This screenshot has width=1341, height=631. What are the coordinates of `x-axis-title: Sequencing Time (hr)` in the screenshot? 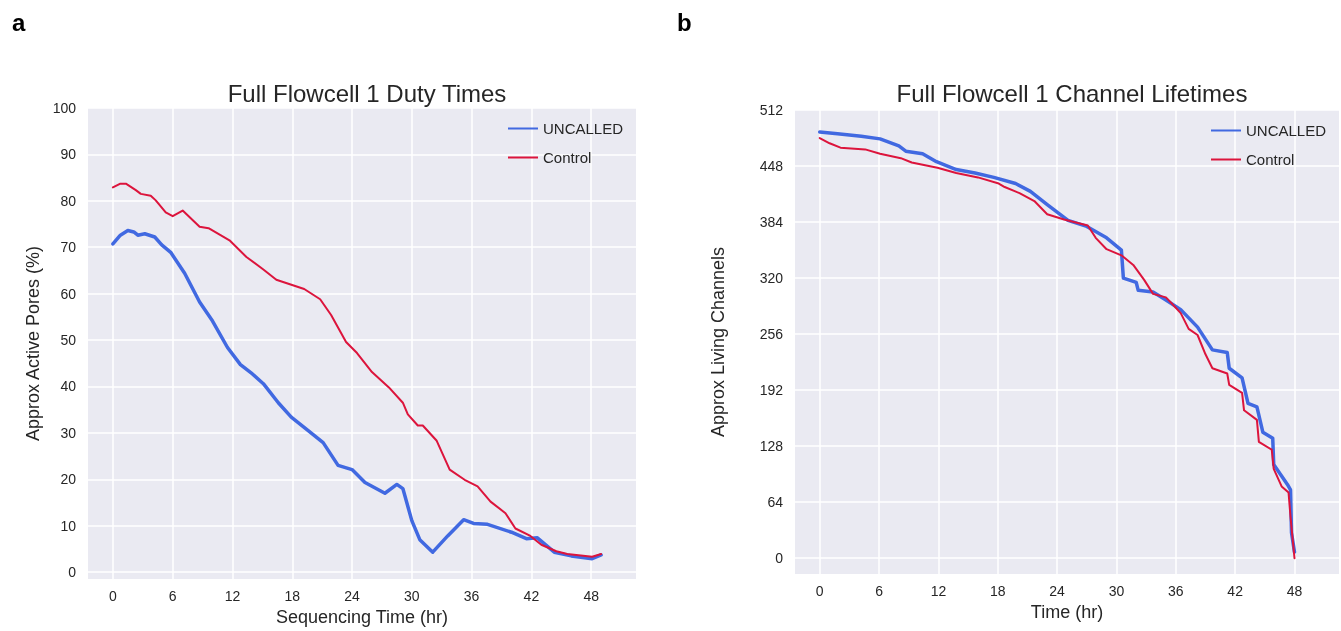 It's located at (362, 617).